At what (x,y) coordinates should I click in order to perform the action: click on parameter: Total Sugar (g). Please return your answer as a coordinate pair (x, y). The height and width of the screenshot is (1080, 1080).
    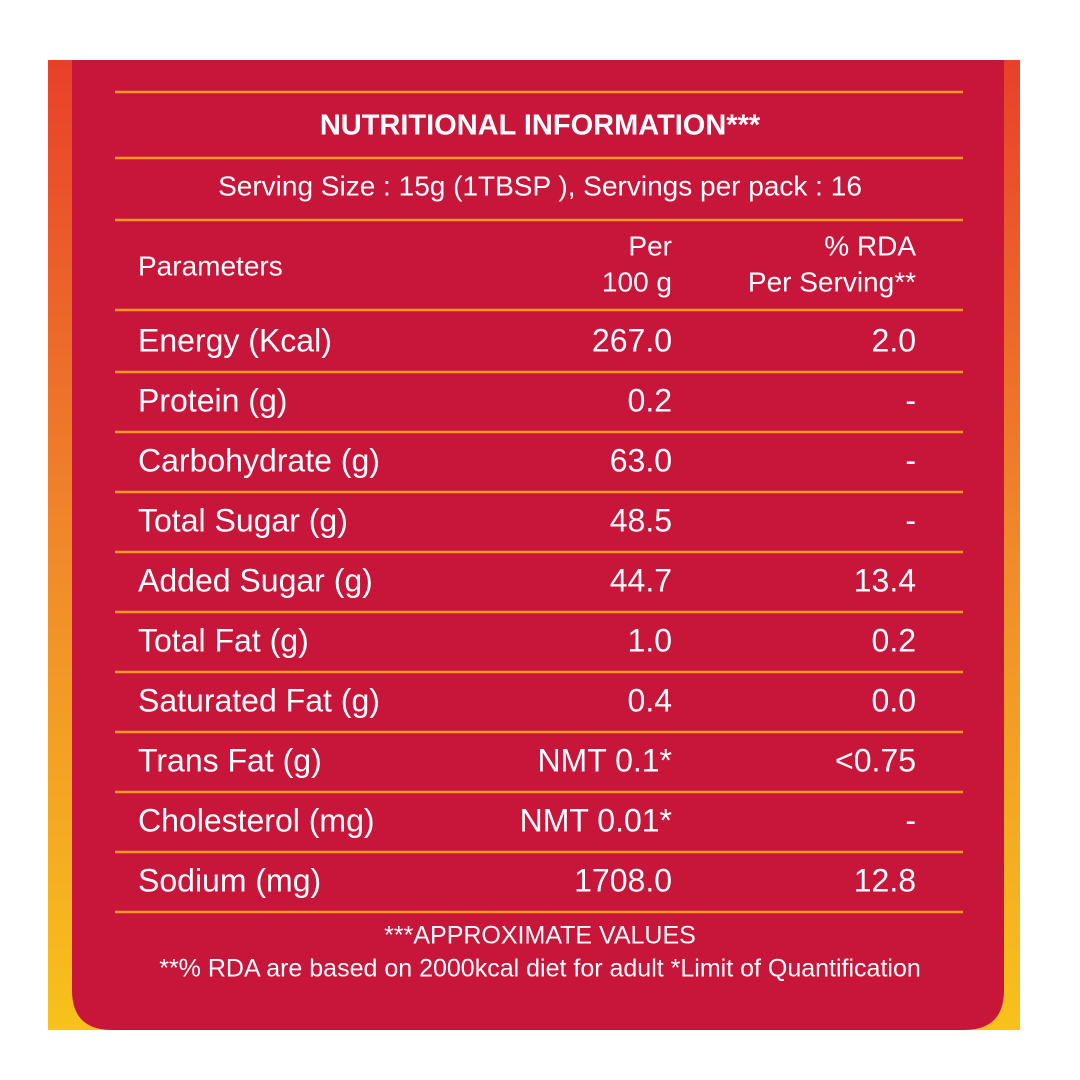
    Looking at the image, I should click on (243, 520).